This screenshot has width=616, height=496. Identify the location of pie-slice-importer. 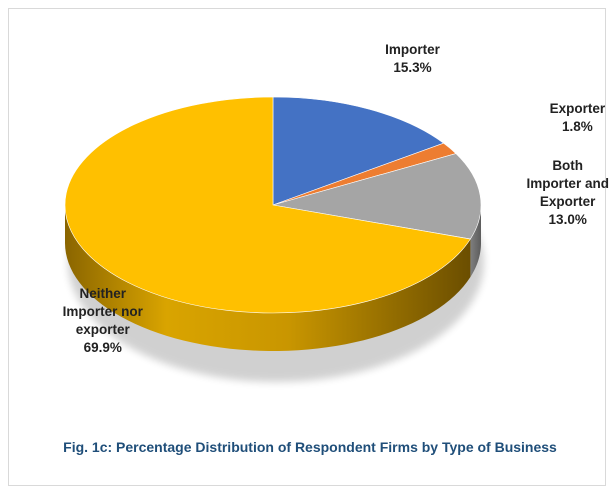
(358, 151).